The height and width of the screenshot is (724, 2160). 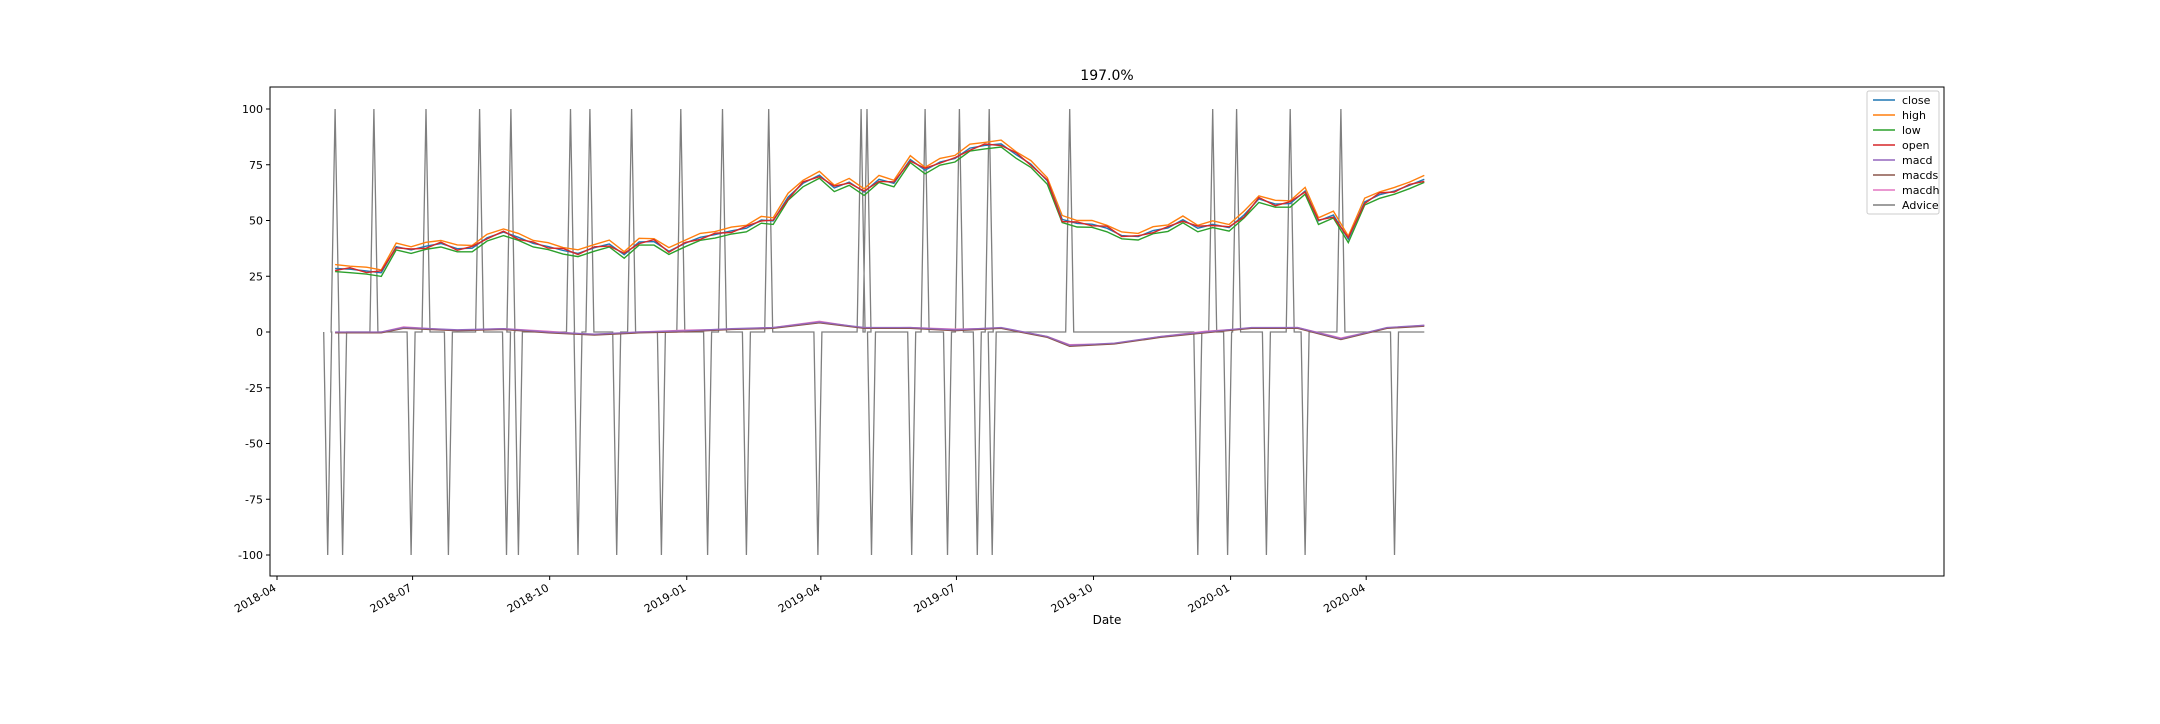 I want to click on series-low-line, so click(x=880, y=212).